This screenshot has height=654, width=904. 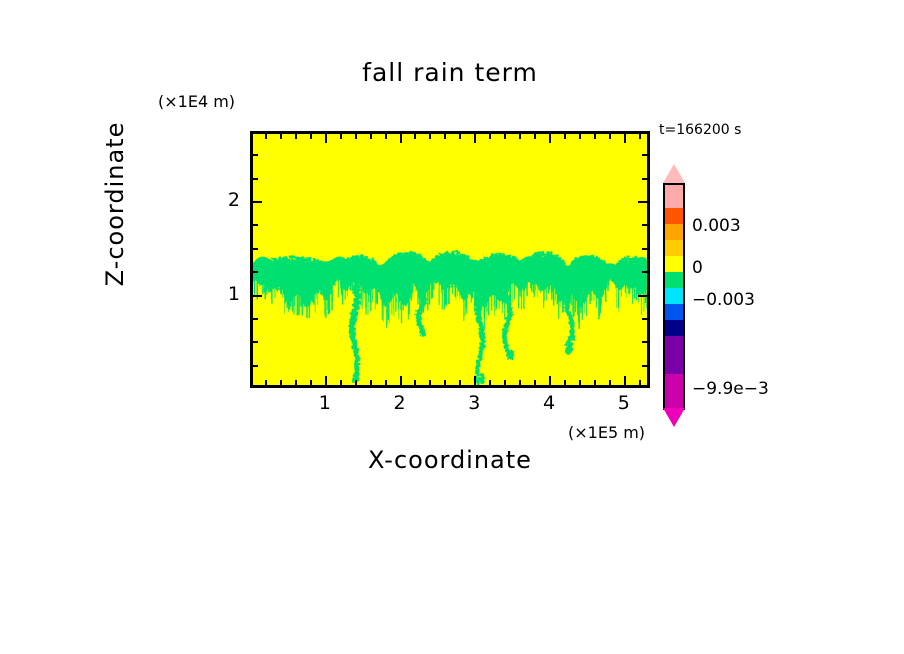 I want to click on x-tick-label: 3, so click(x=474, y=403).